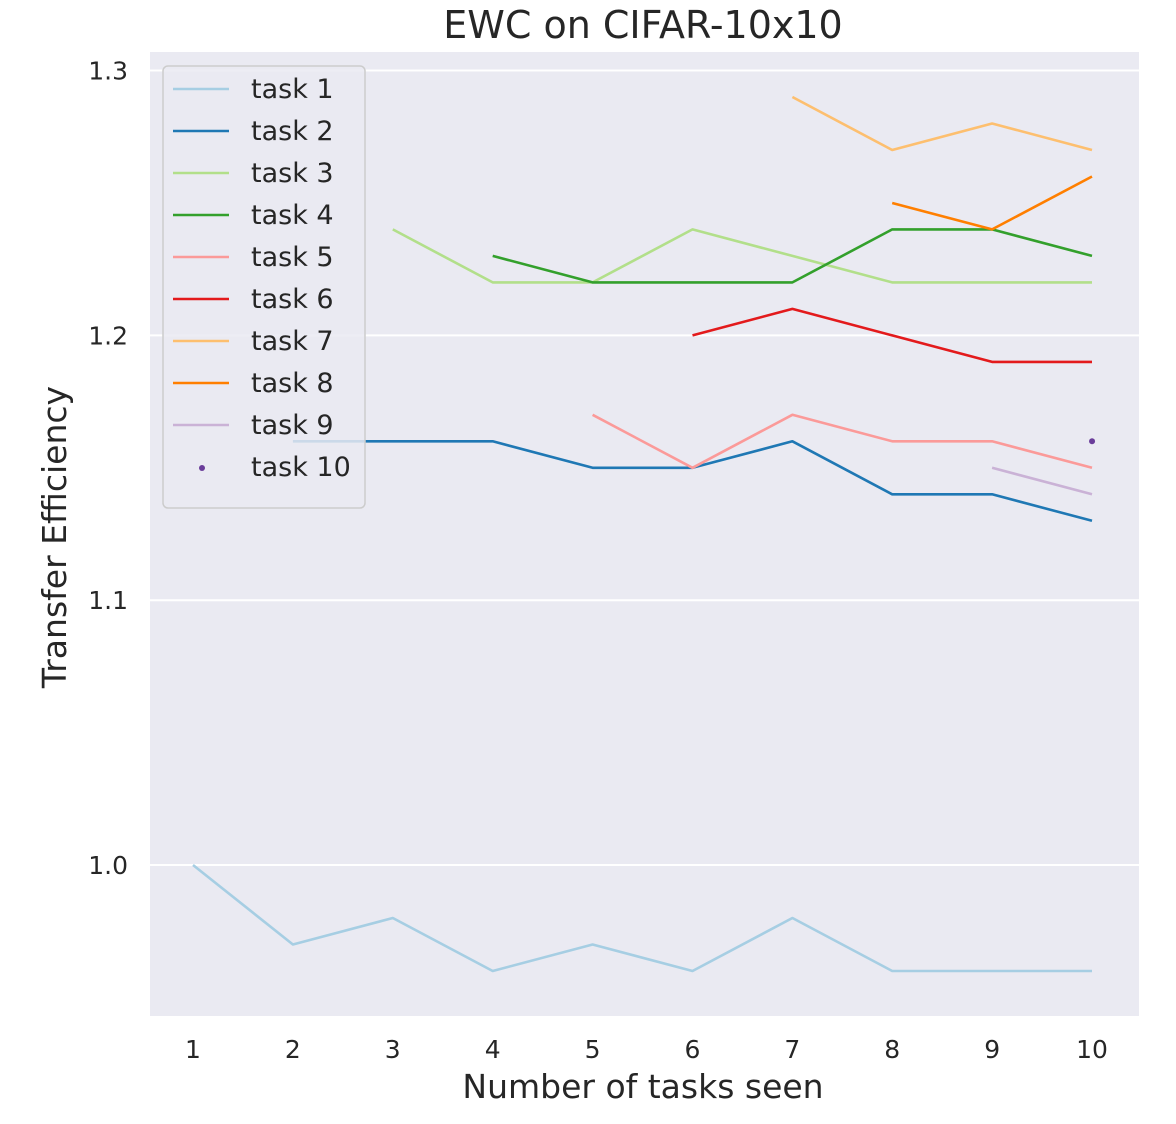 The image size is (1176, 1124). Describe the element at coordinates (108, 469) in the screenshot. I see `y-tick-labels: 1.0 1.1 1.2 1.3` at that location.